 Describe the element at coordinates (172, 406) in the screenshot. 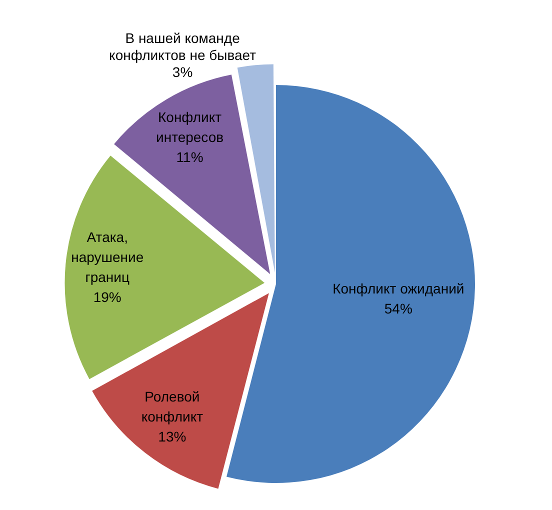

I see `slice-label: Ролевой конфликт` at that location.